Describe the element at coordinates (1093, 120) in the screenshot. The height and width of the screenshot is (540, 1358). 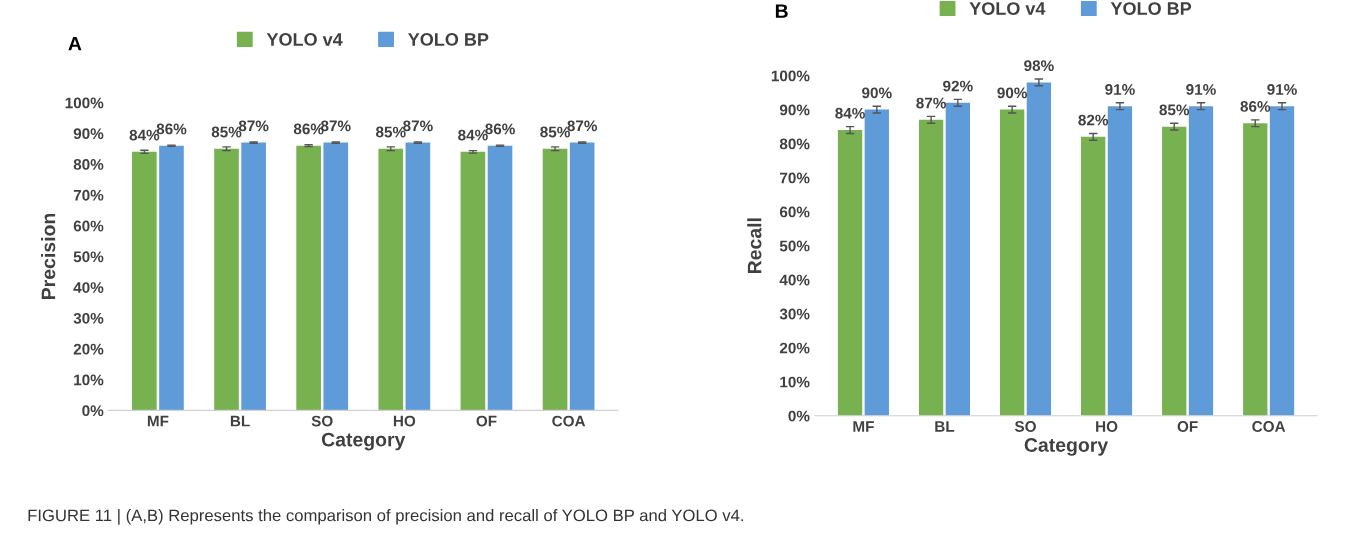
I see `data-label: 82%` at that location.